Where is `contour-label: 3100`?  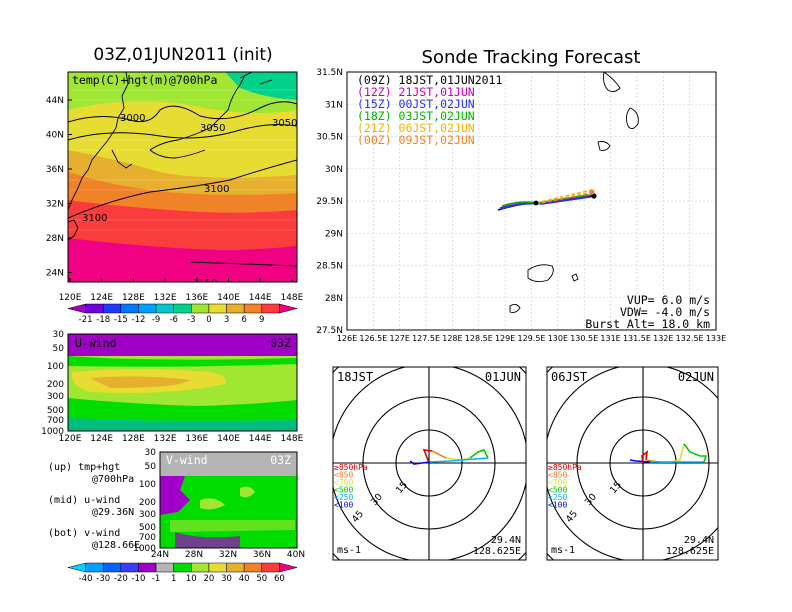
contour-label: 3100 is located at coordinates (94, 218).